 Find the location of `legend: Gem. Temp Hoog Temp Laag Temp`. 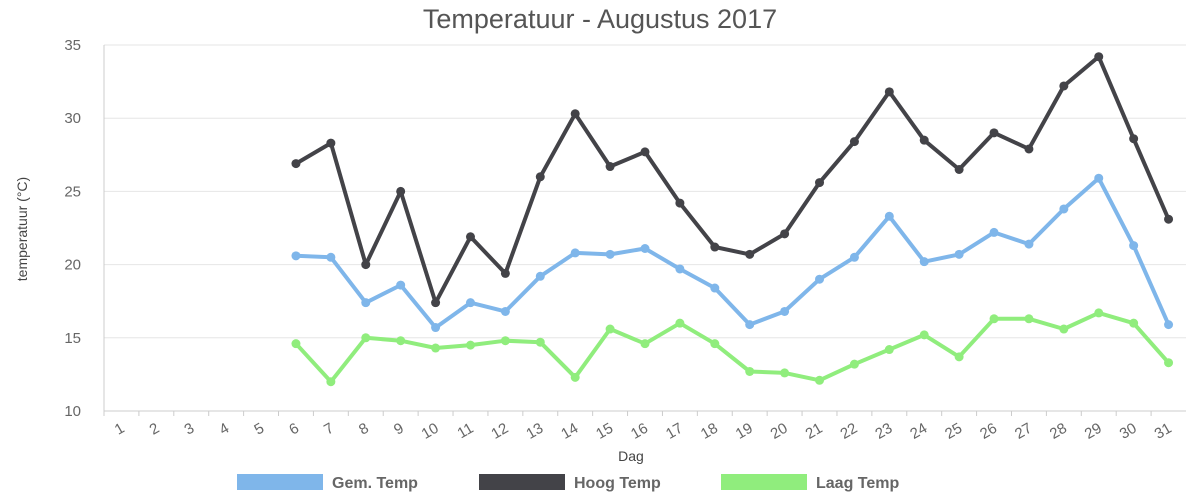

legend: Gem. Temp Hoog Temp Laag Temp is located at coordinates (568, 483).